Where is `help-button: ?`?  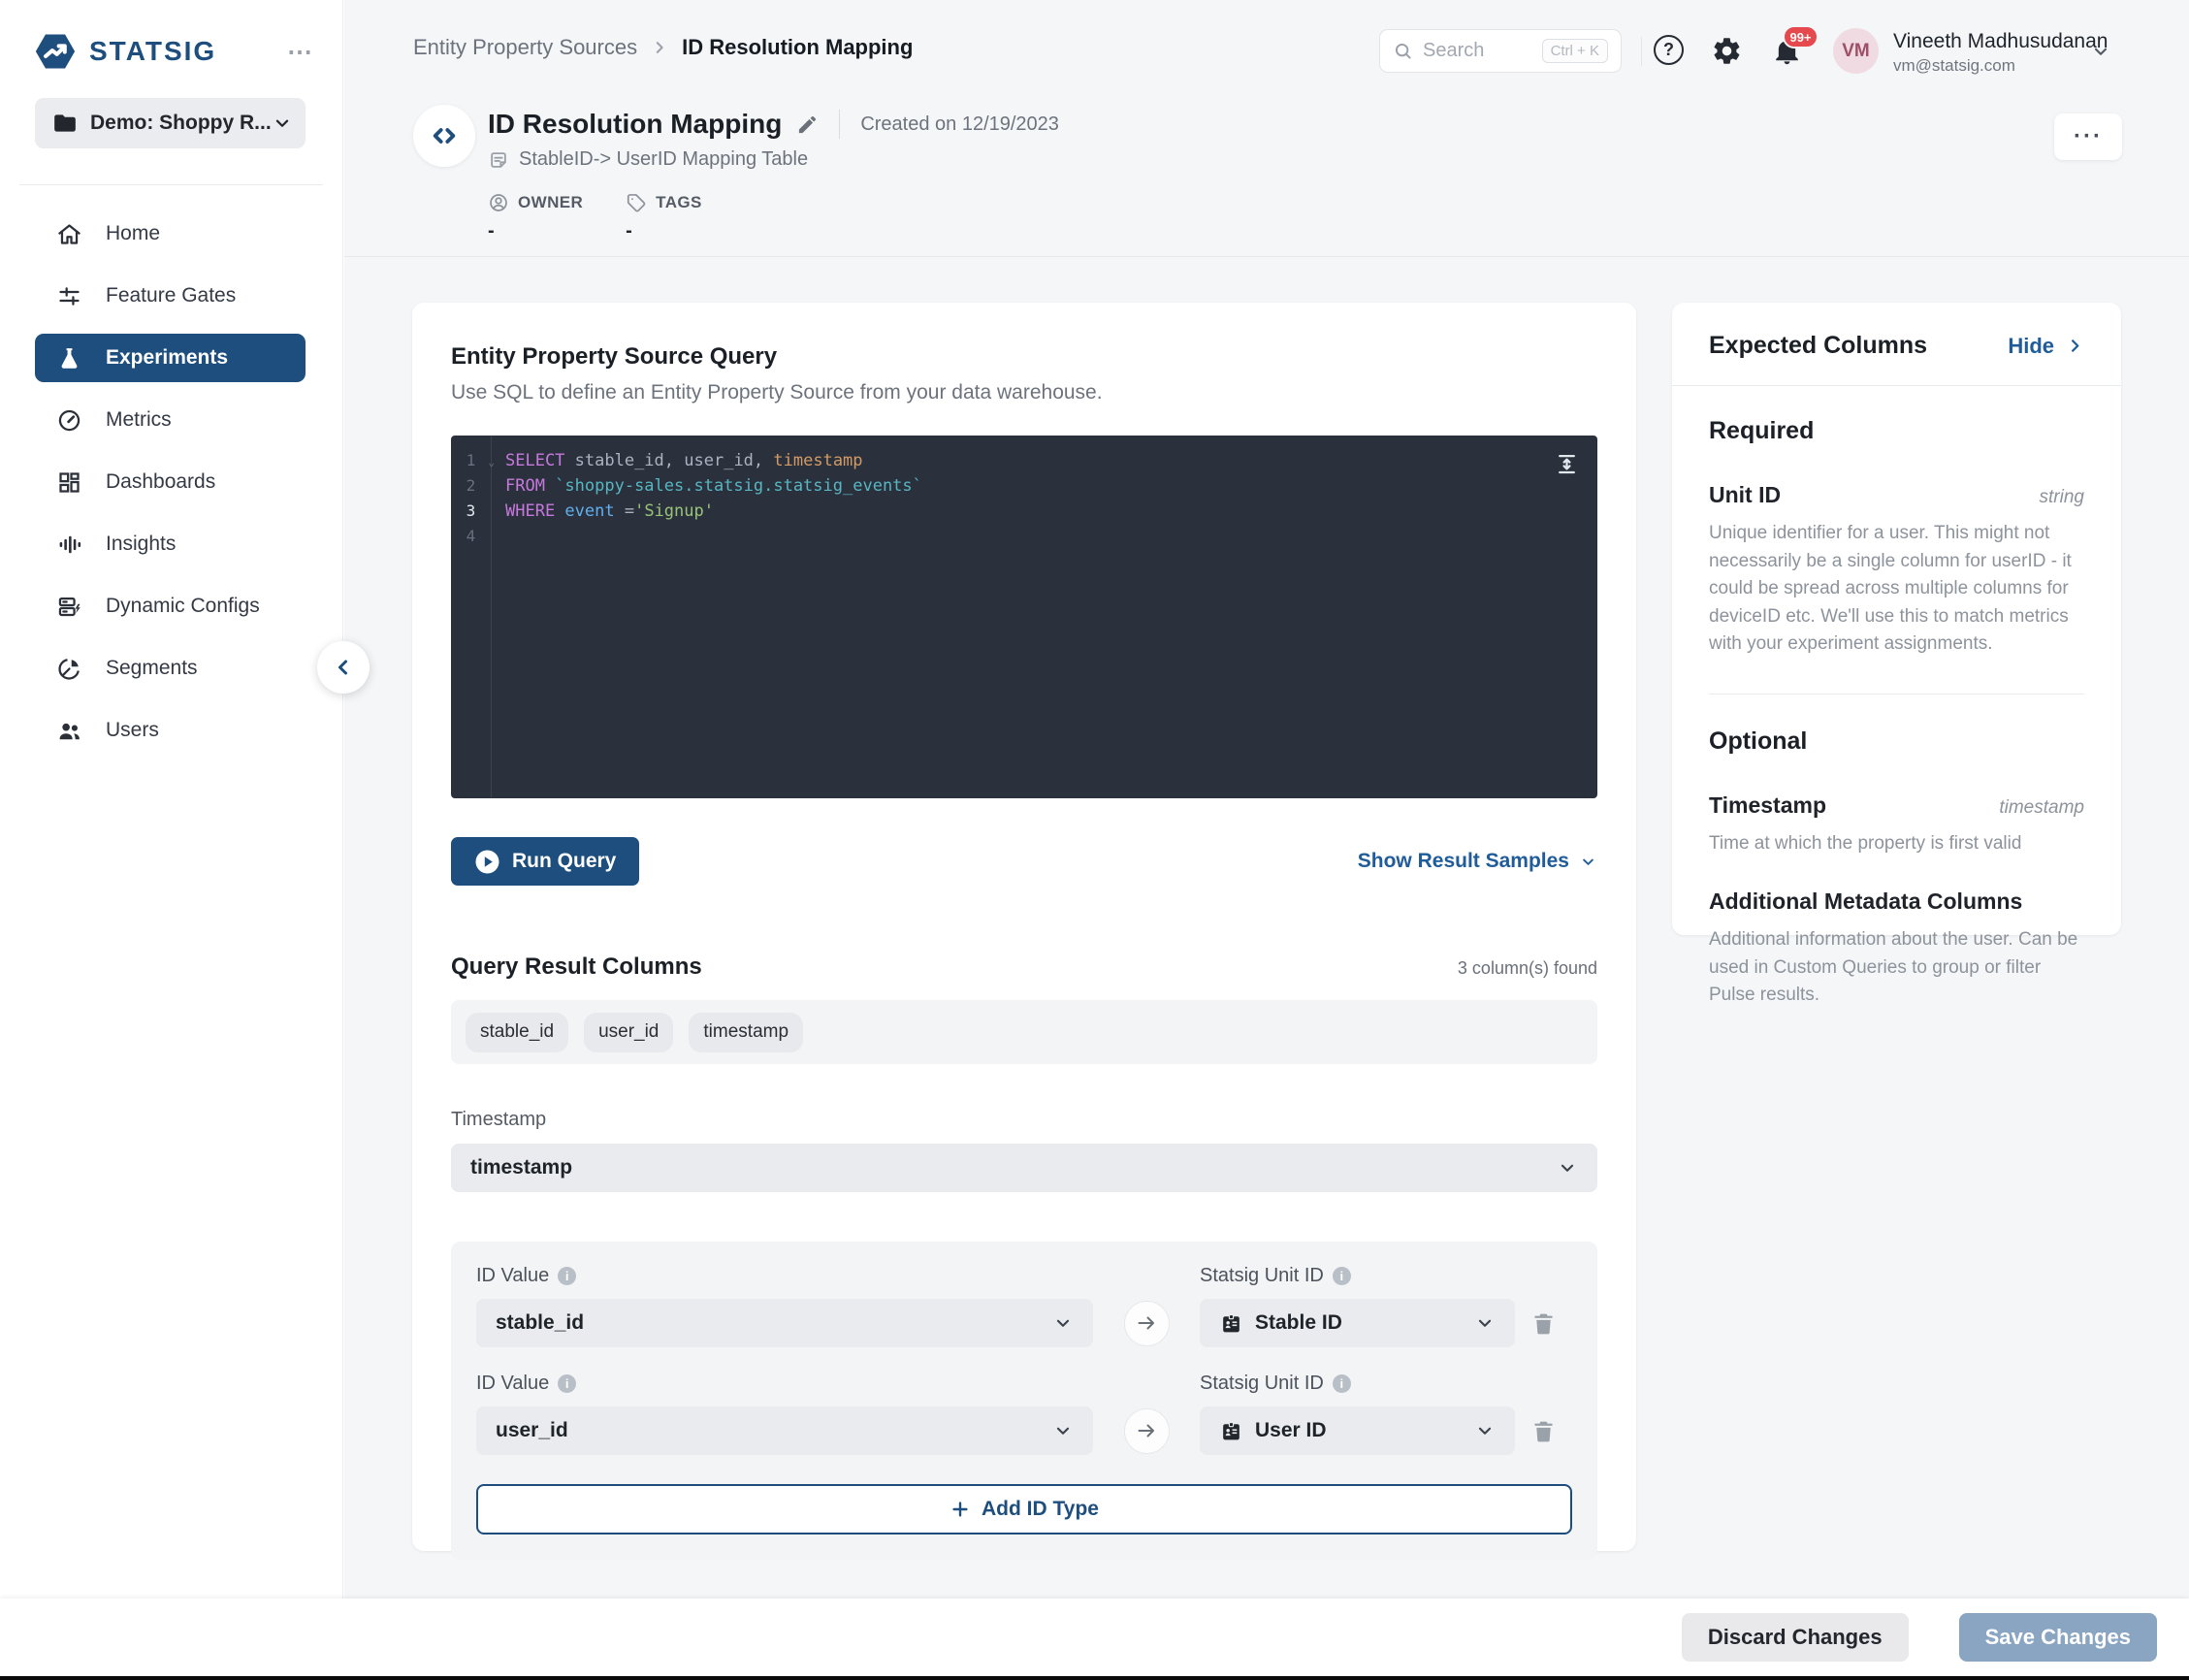 help-button: ? is located at coordinates (1670, 51).